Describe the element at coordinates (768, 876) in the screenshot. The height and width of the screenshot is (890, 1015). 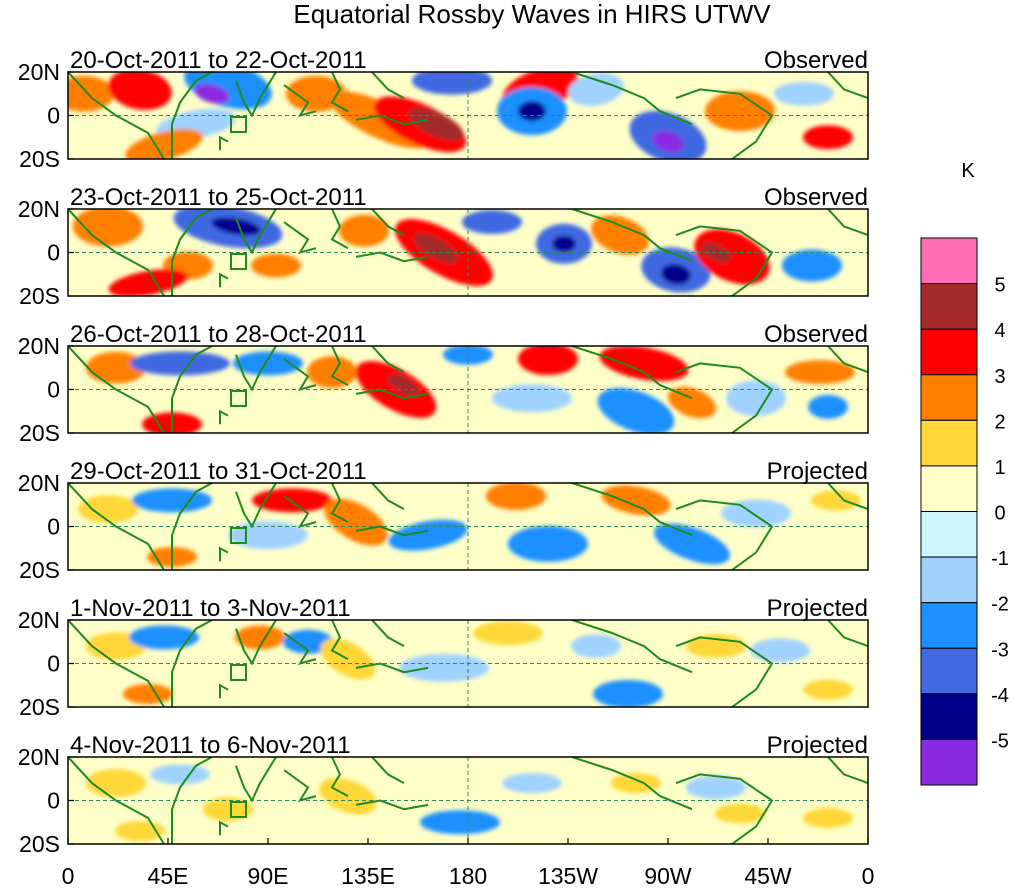
I see `lon-tick-label: 45W` at that location.